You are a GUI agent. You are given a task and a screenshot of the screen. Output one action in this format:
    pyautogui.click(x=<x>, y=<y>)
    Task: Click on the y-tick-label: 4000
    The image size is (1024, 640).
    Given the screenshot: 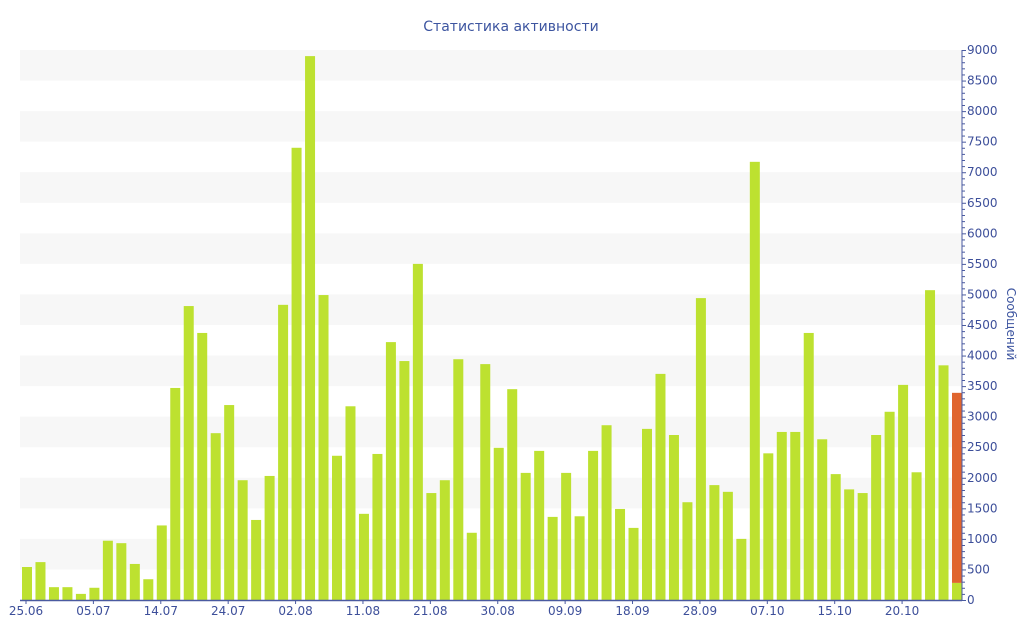 What is the action you would take?
    pyautogui.click(x=982, y=356)
    